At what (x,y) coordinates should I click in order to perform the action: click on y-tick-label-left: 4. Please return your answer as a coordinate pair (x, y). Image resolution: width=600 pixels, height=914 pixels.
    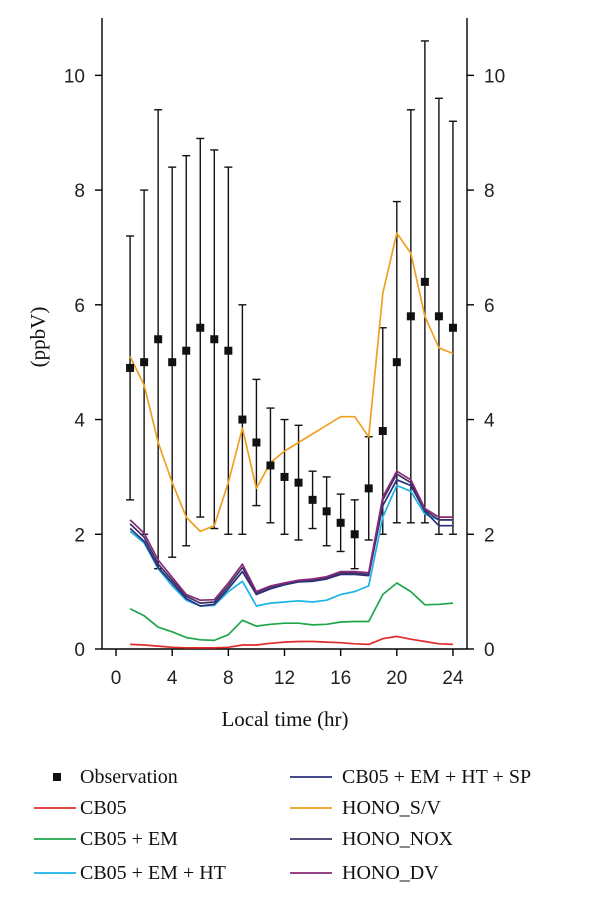
    Looking at the image, I should click on (79, 421).